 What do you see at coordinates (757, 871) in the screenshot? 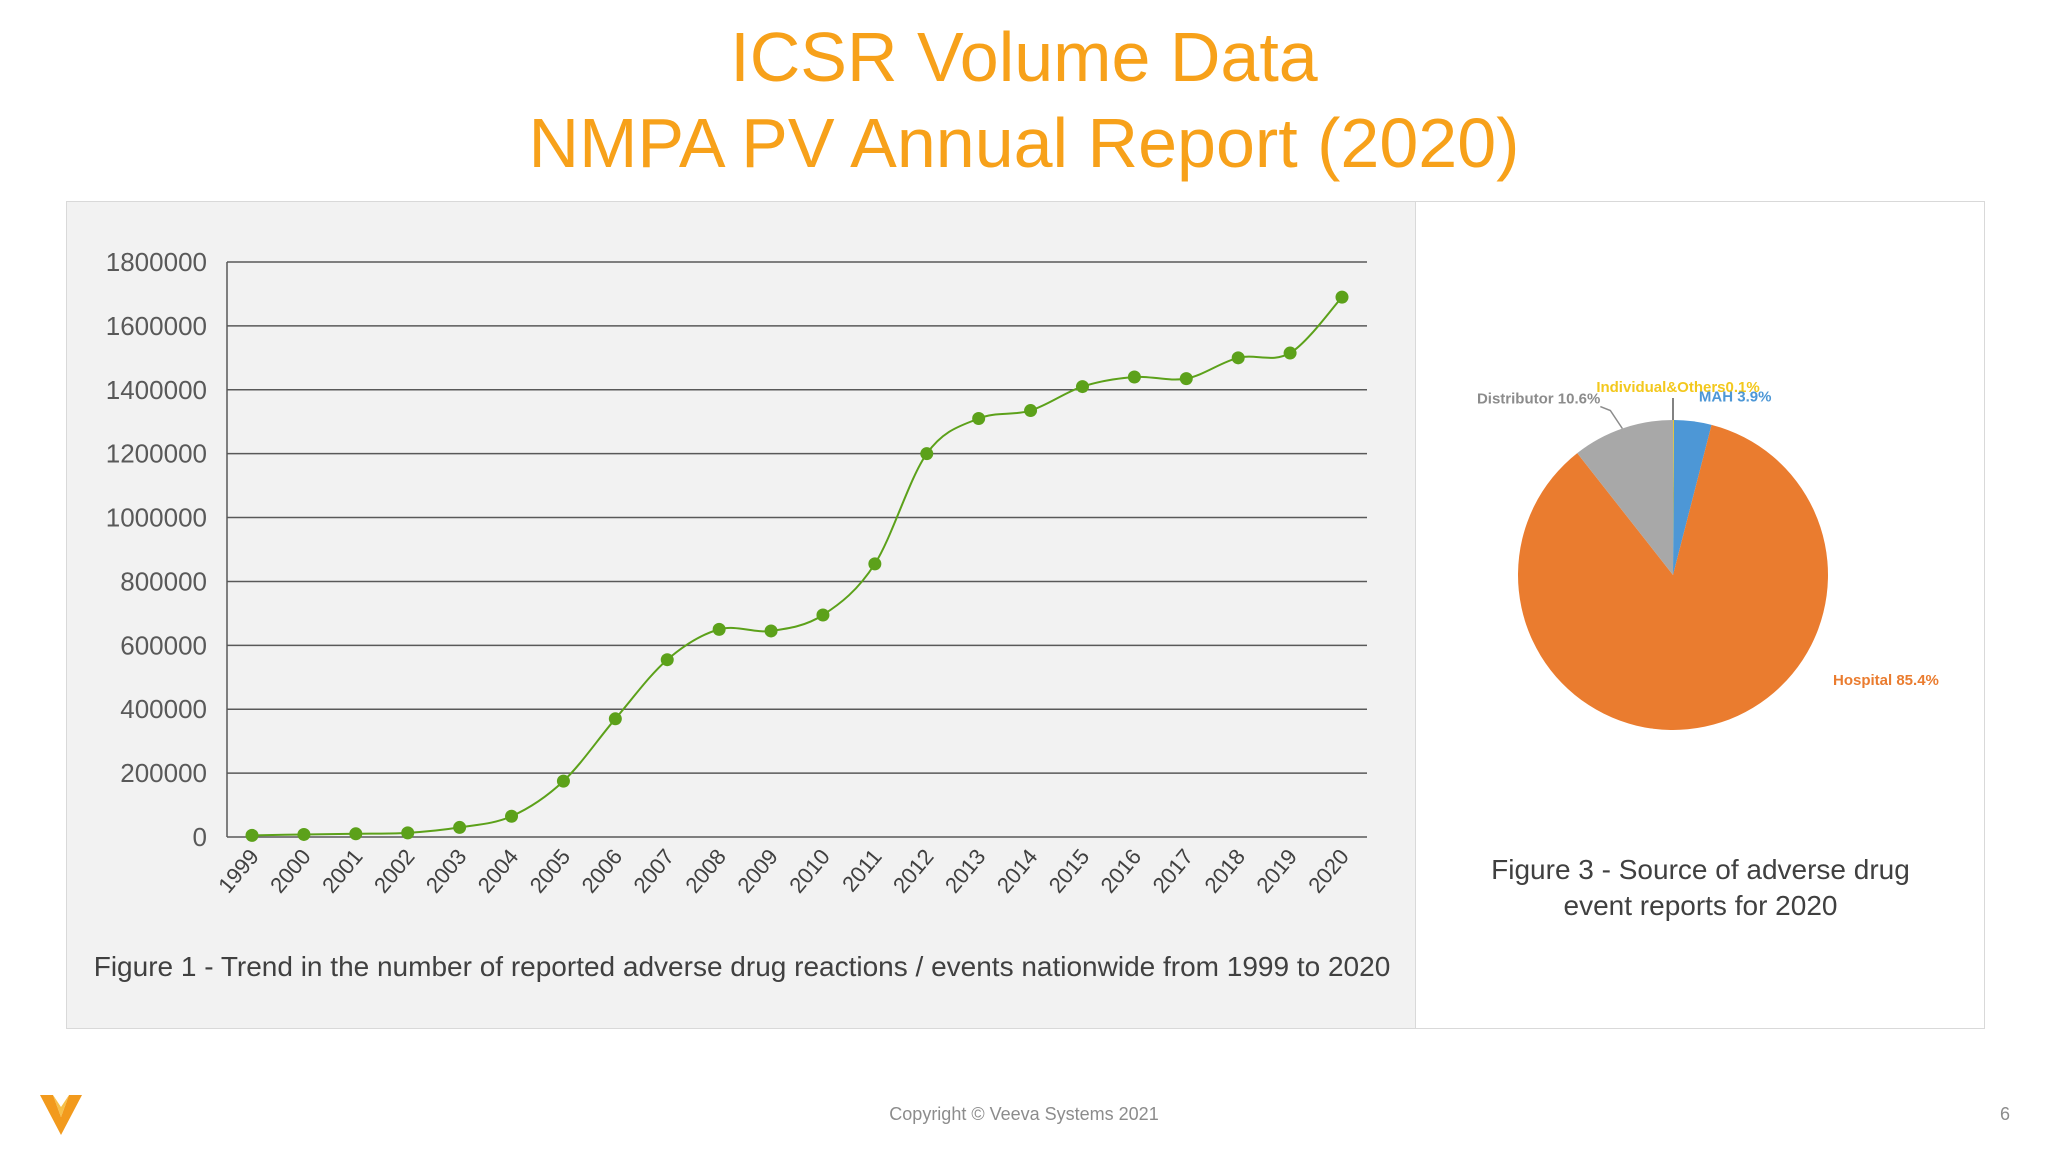
I see `x-tick-label: 2009` at bounding box center [757, 871].